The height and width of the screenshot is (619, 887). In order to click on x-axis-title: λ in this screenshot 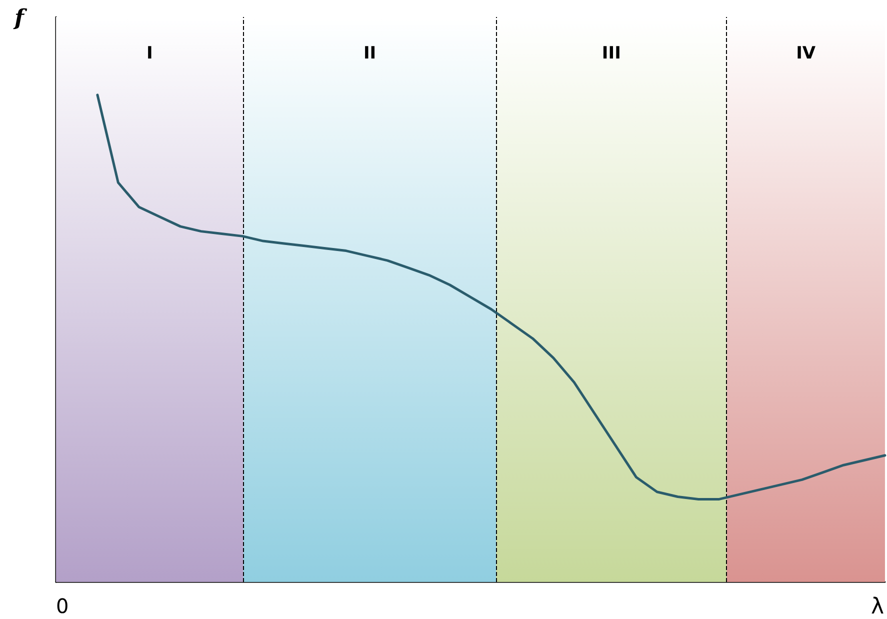, I will do `click(877, 606)`.